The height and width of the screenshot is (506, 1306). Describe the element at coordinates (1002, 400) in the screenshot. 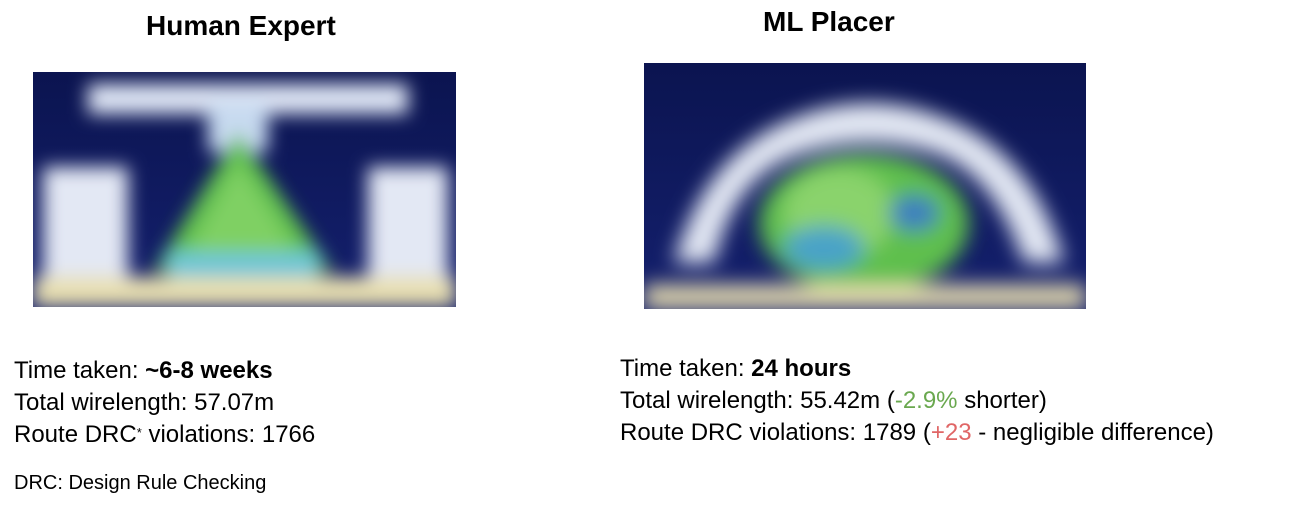

I see `ml-wirelength-note: shorter)` at that location.